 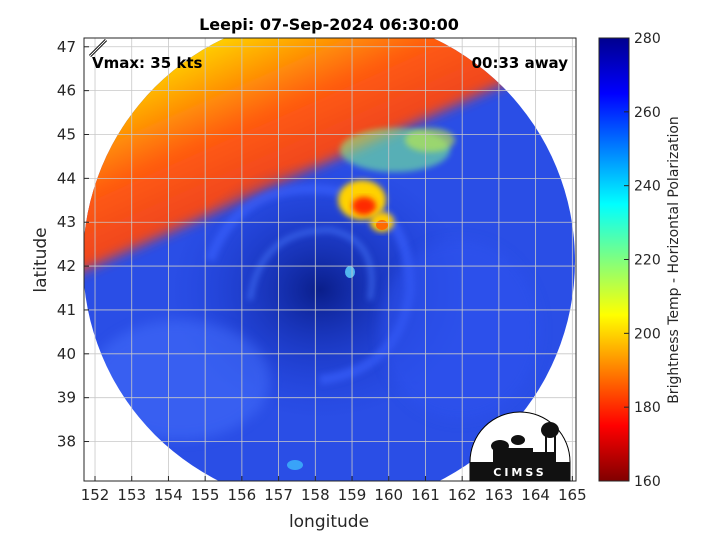 I want to click on y-tick-label: 45, so click(x=66, y=134).